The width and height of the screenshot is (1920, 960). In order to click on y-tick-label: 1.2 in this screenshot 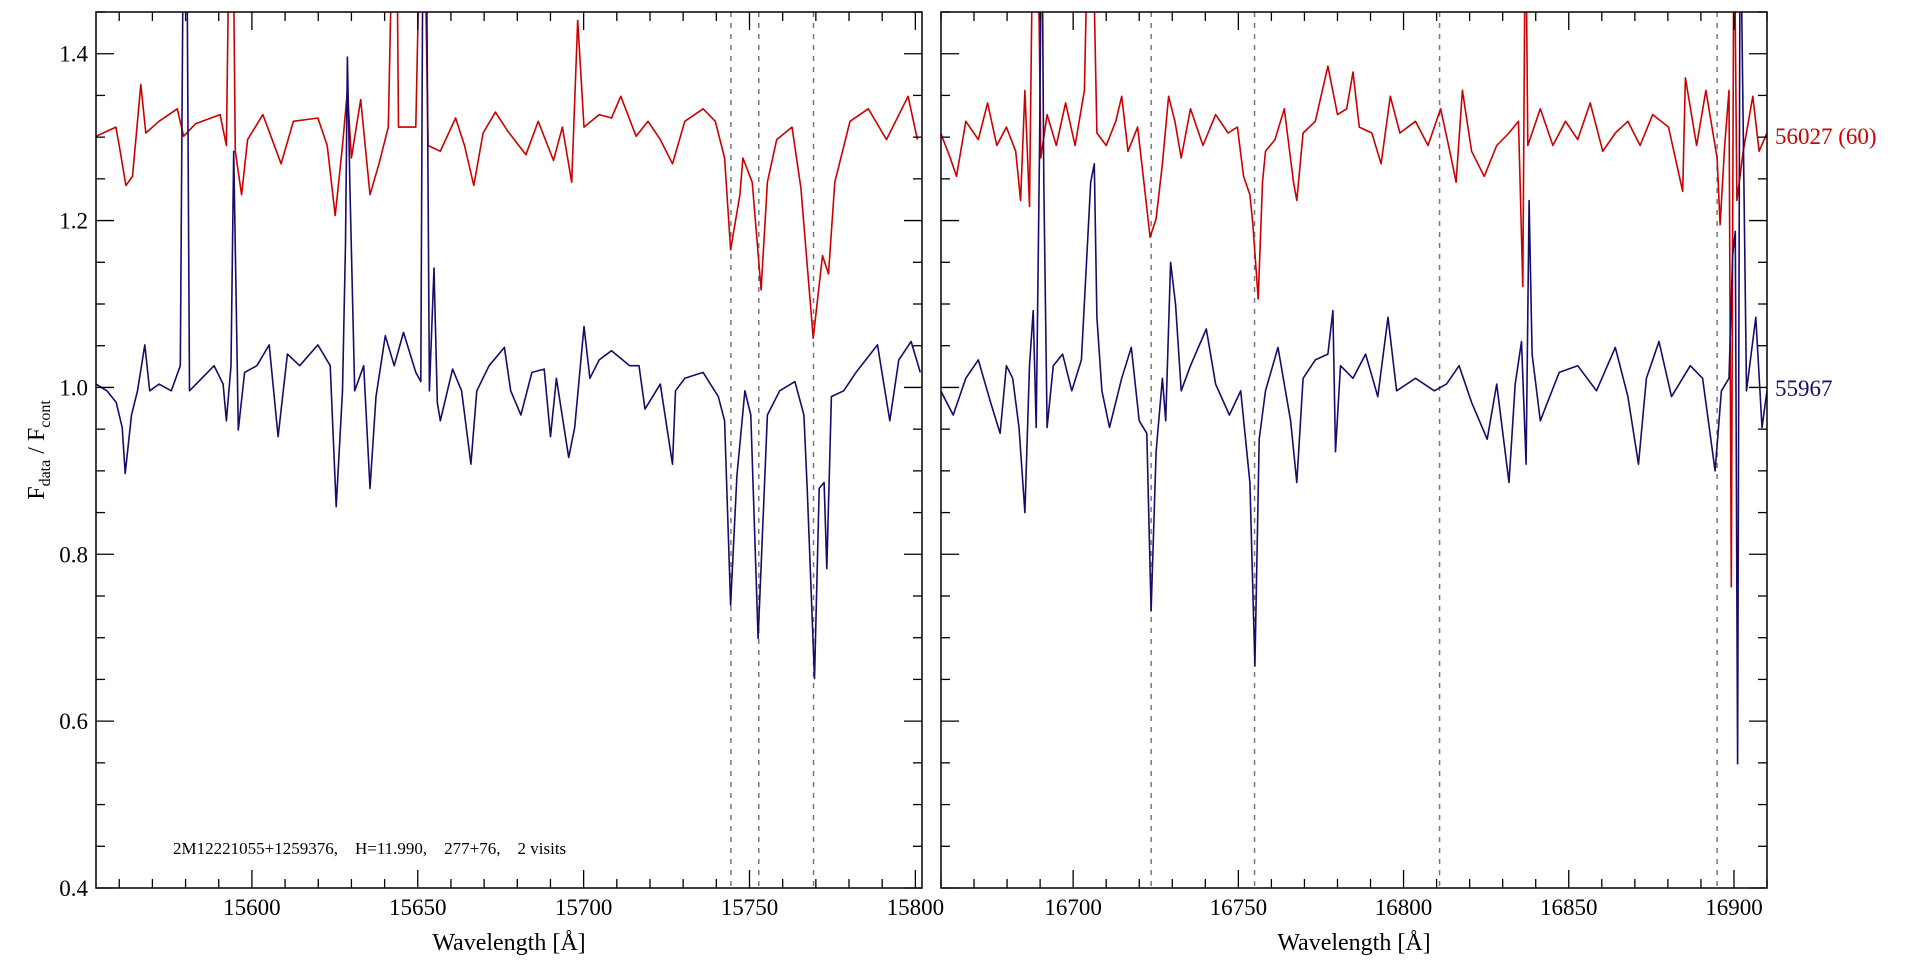, I will do `click(73, 221)`.